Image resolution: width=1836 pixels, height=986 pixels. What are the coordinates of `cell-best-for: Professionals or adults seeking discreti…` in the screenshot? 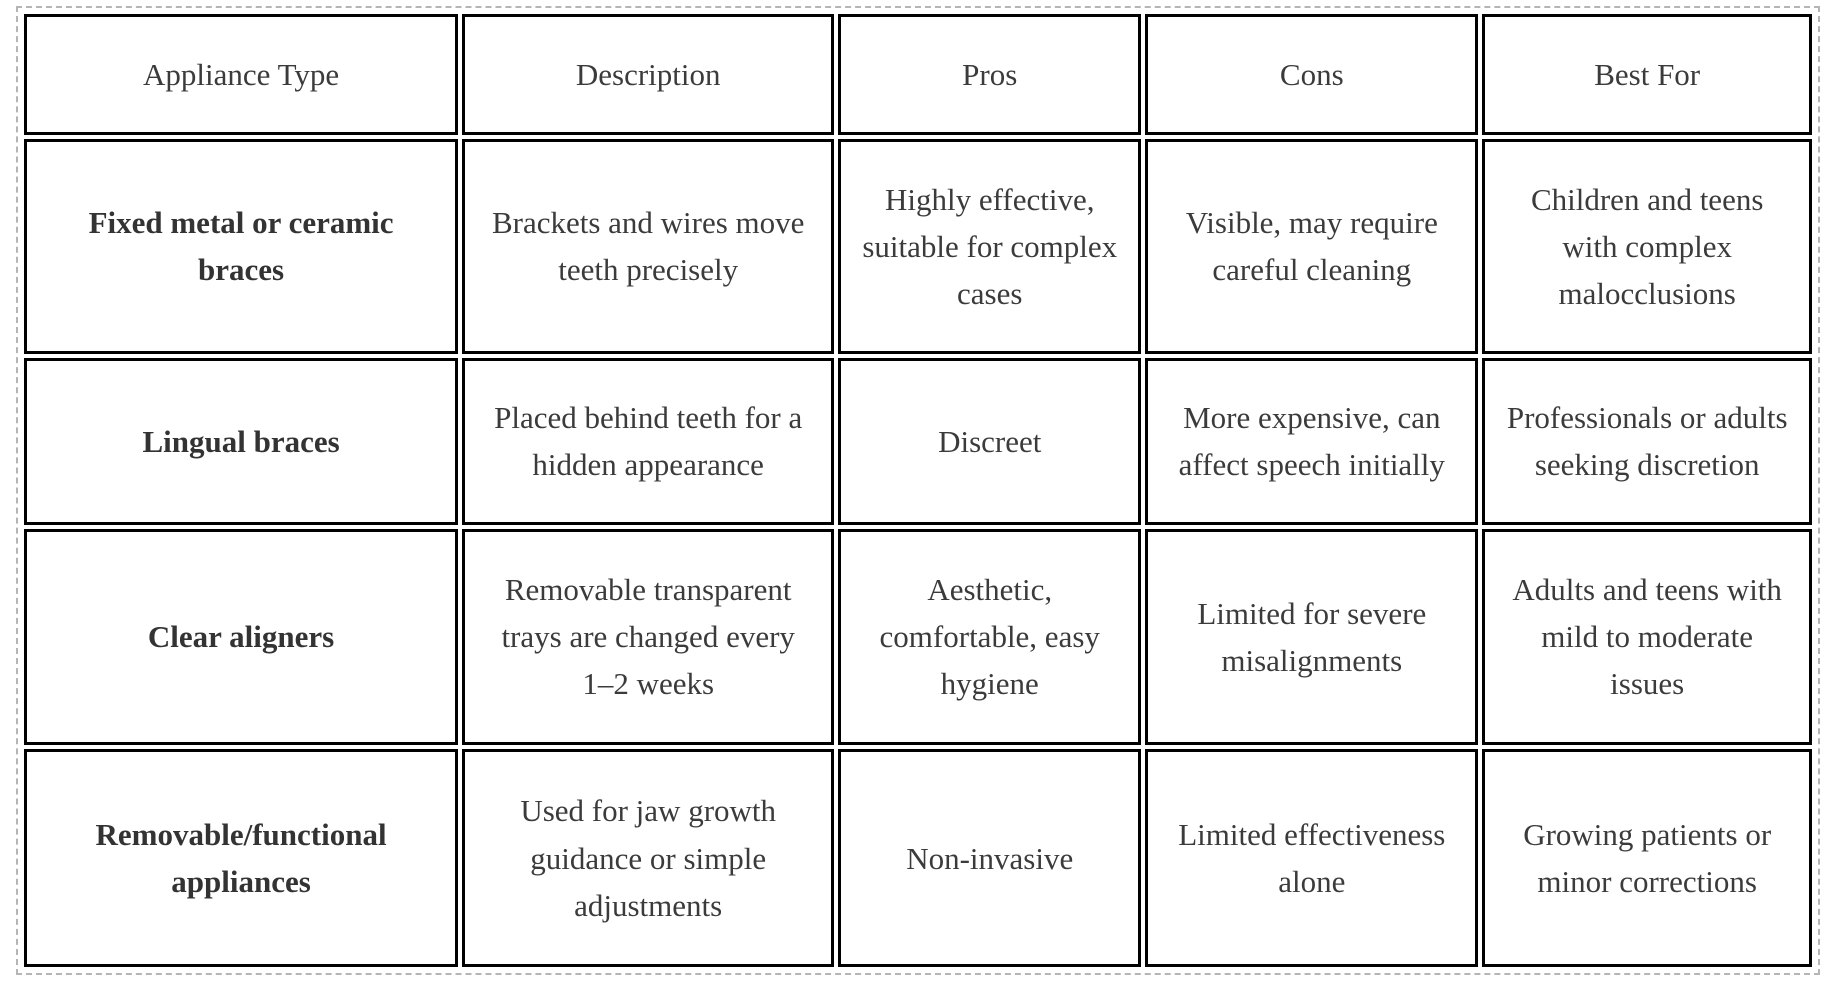 It's located at (1647, 441).